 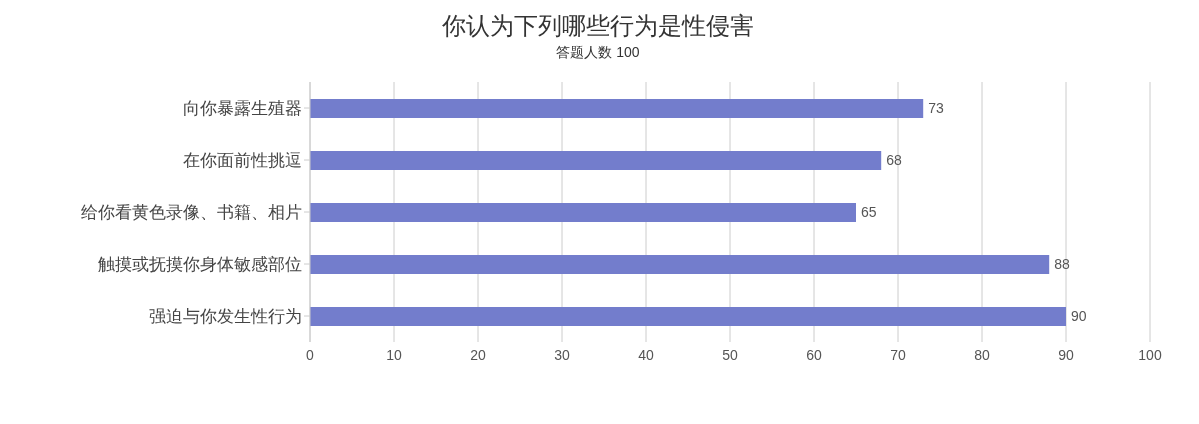 What do you see at coordinates (982, 354) in the screenshot?
I see `x-tick-label: 80` at bounding box center [982, 354].